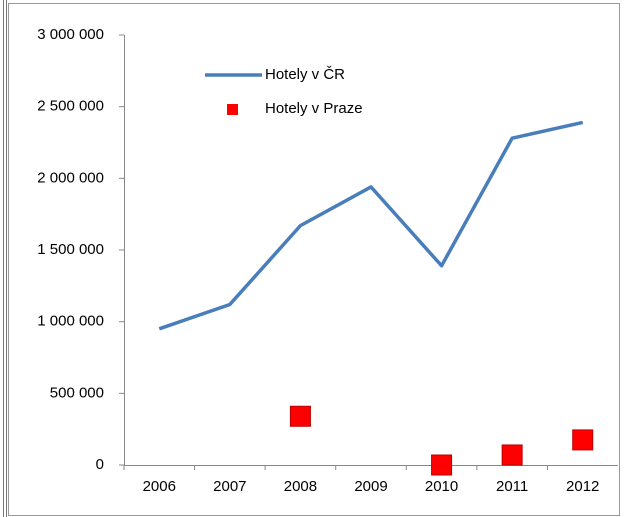 The height and width of the screenshot is (517, 624). Describe the element at coordinates (229, 486) in the screenshot. I see `x-tick-label: 2007` at that location.